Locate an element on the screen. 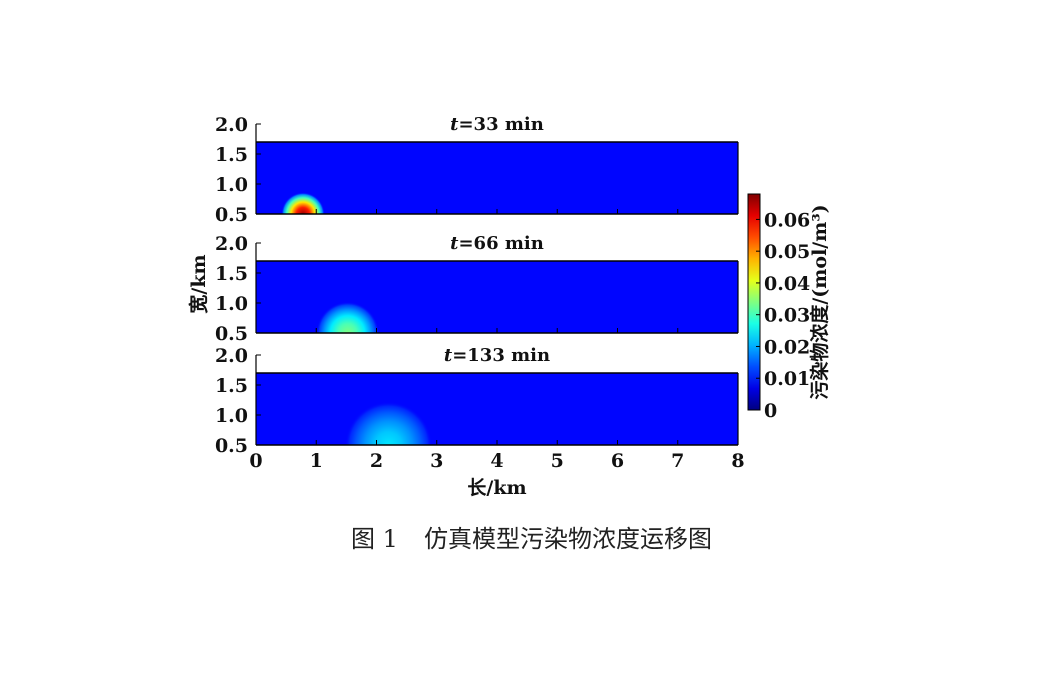  x-tick-label: 7 is located at coordinates (677, 461).